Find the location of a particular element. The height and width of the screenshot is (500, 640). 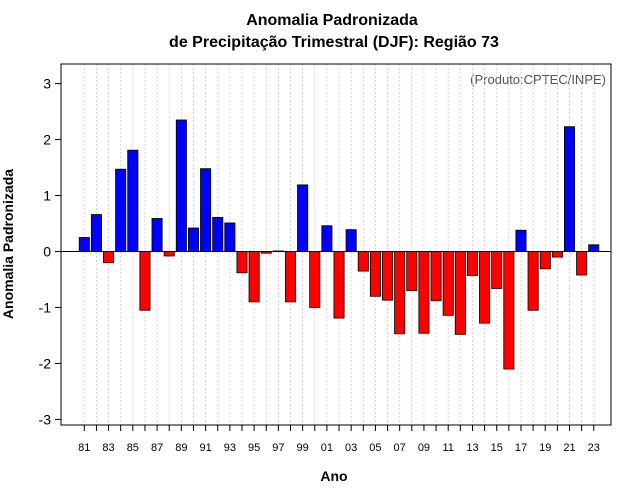

x-tick-label: 97 is located at coordinates (278, 448).